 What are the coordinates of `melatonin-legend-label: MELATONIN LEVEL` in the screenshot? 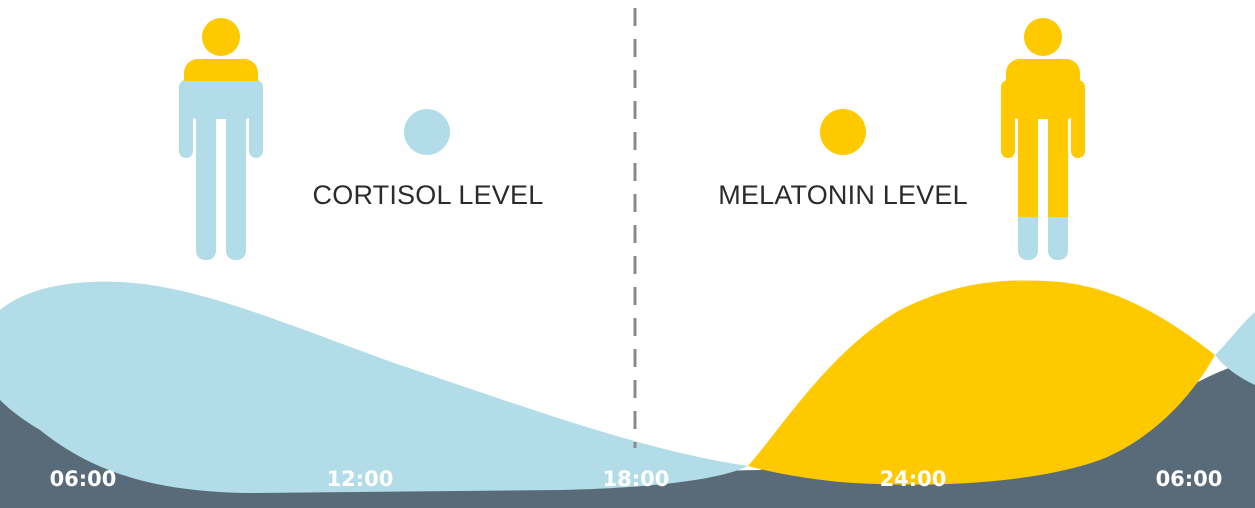 It's located at (843, 195).